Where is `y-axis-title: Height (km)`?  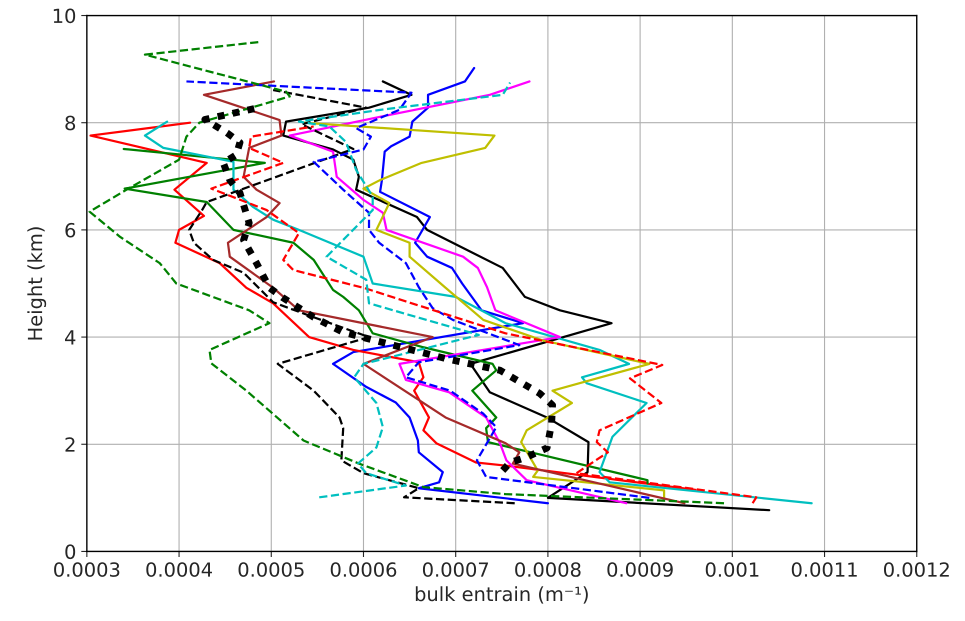 y-axis-title: Height (km) is located at coordinates (36, 283).